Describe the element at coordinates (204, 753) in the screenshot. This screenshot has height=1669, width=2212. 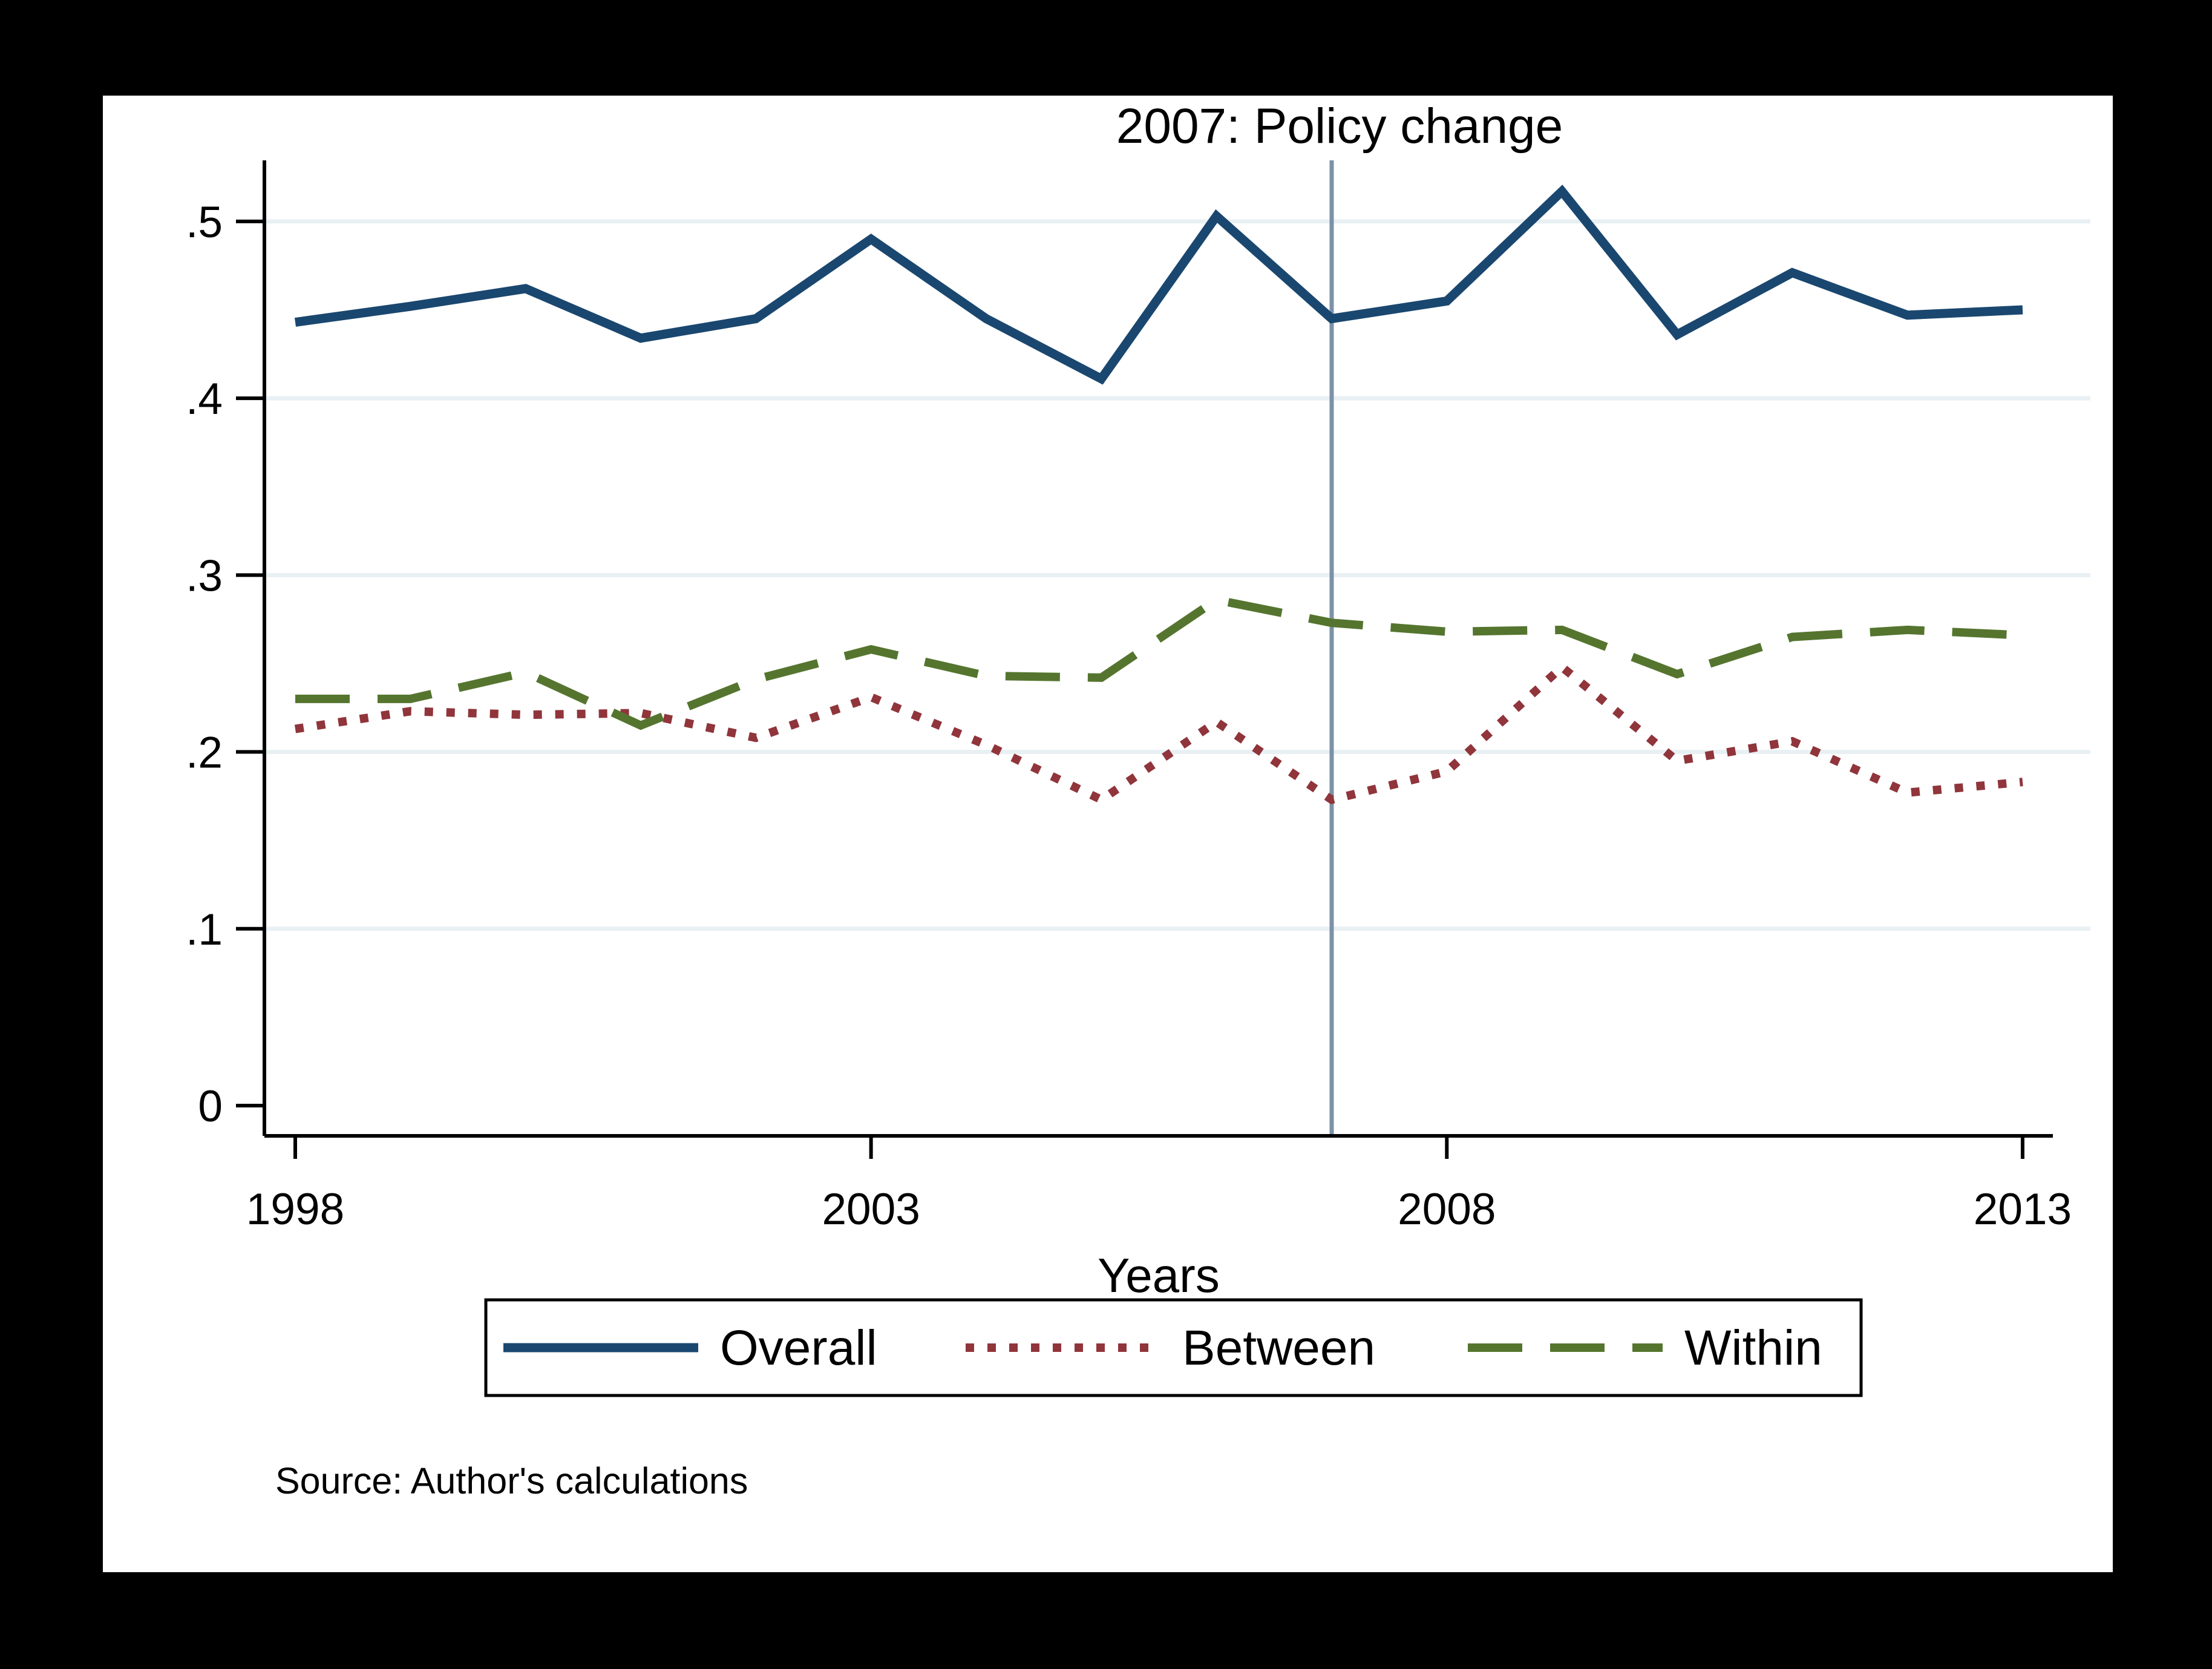
I see `y-tick-label: .2` at that location.